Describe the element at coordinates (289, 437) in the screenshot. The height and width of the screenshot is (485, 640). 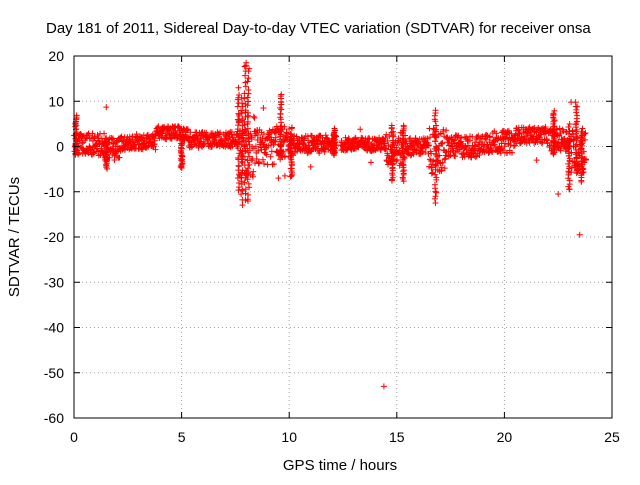
I see `x-tick-label: 10` at that location.